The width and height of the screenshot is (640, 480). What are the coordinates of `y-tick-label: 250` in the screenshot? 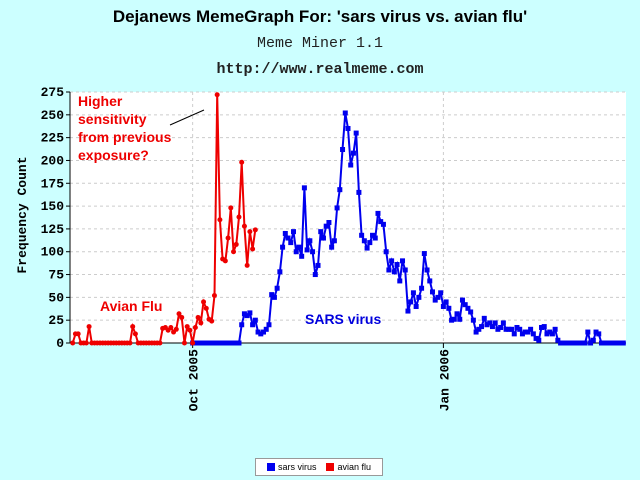 It's located at (53, 115).